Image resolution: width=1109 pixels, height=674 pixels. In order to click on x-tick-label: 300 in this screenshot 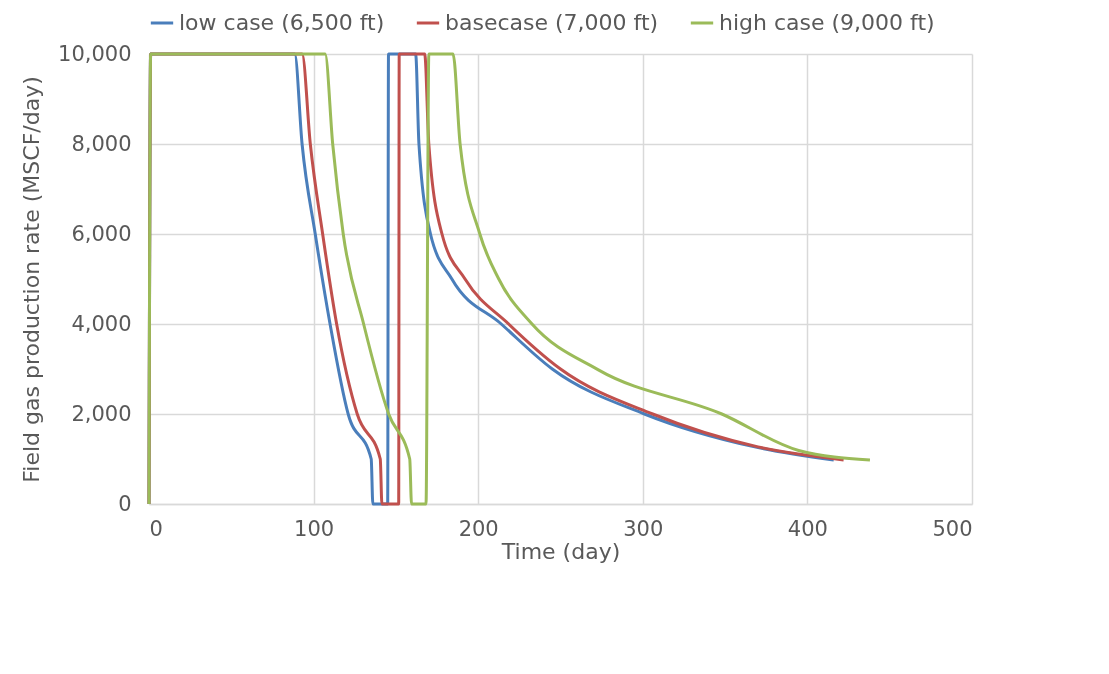, I will do `click(643, 528)`.